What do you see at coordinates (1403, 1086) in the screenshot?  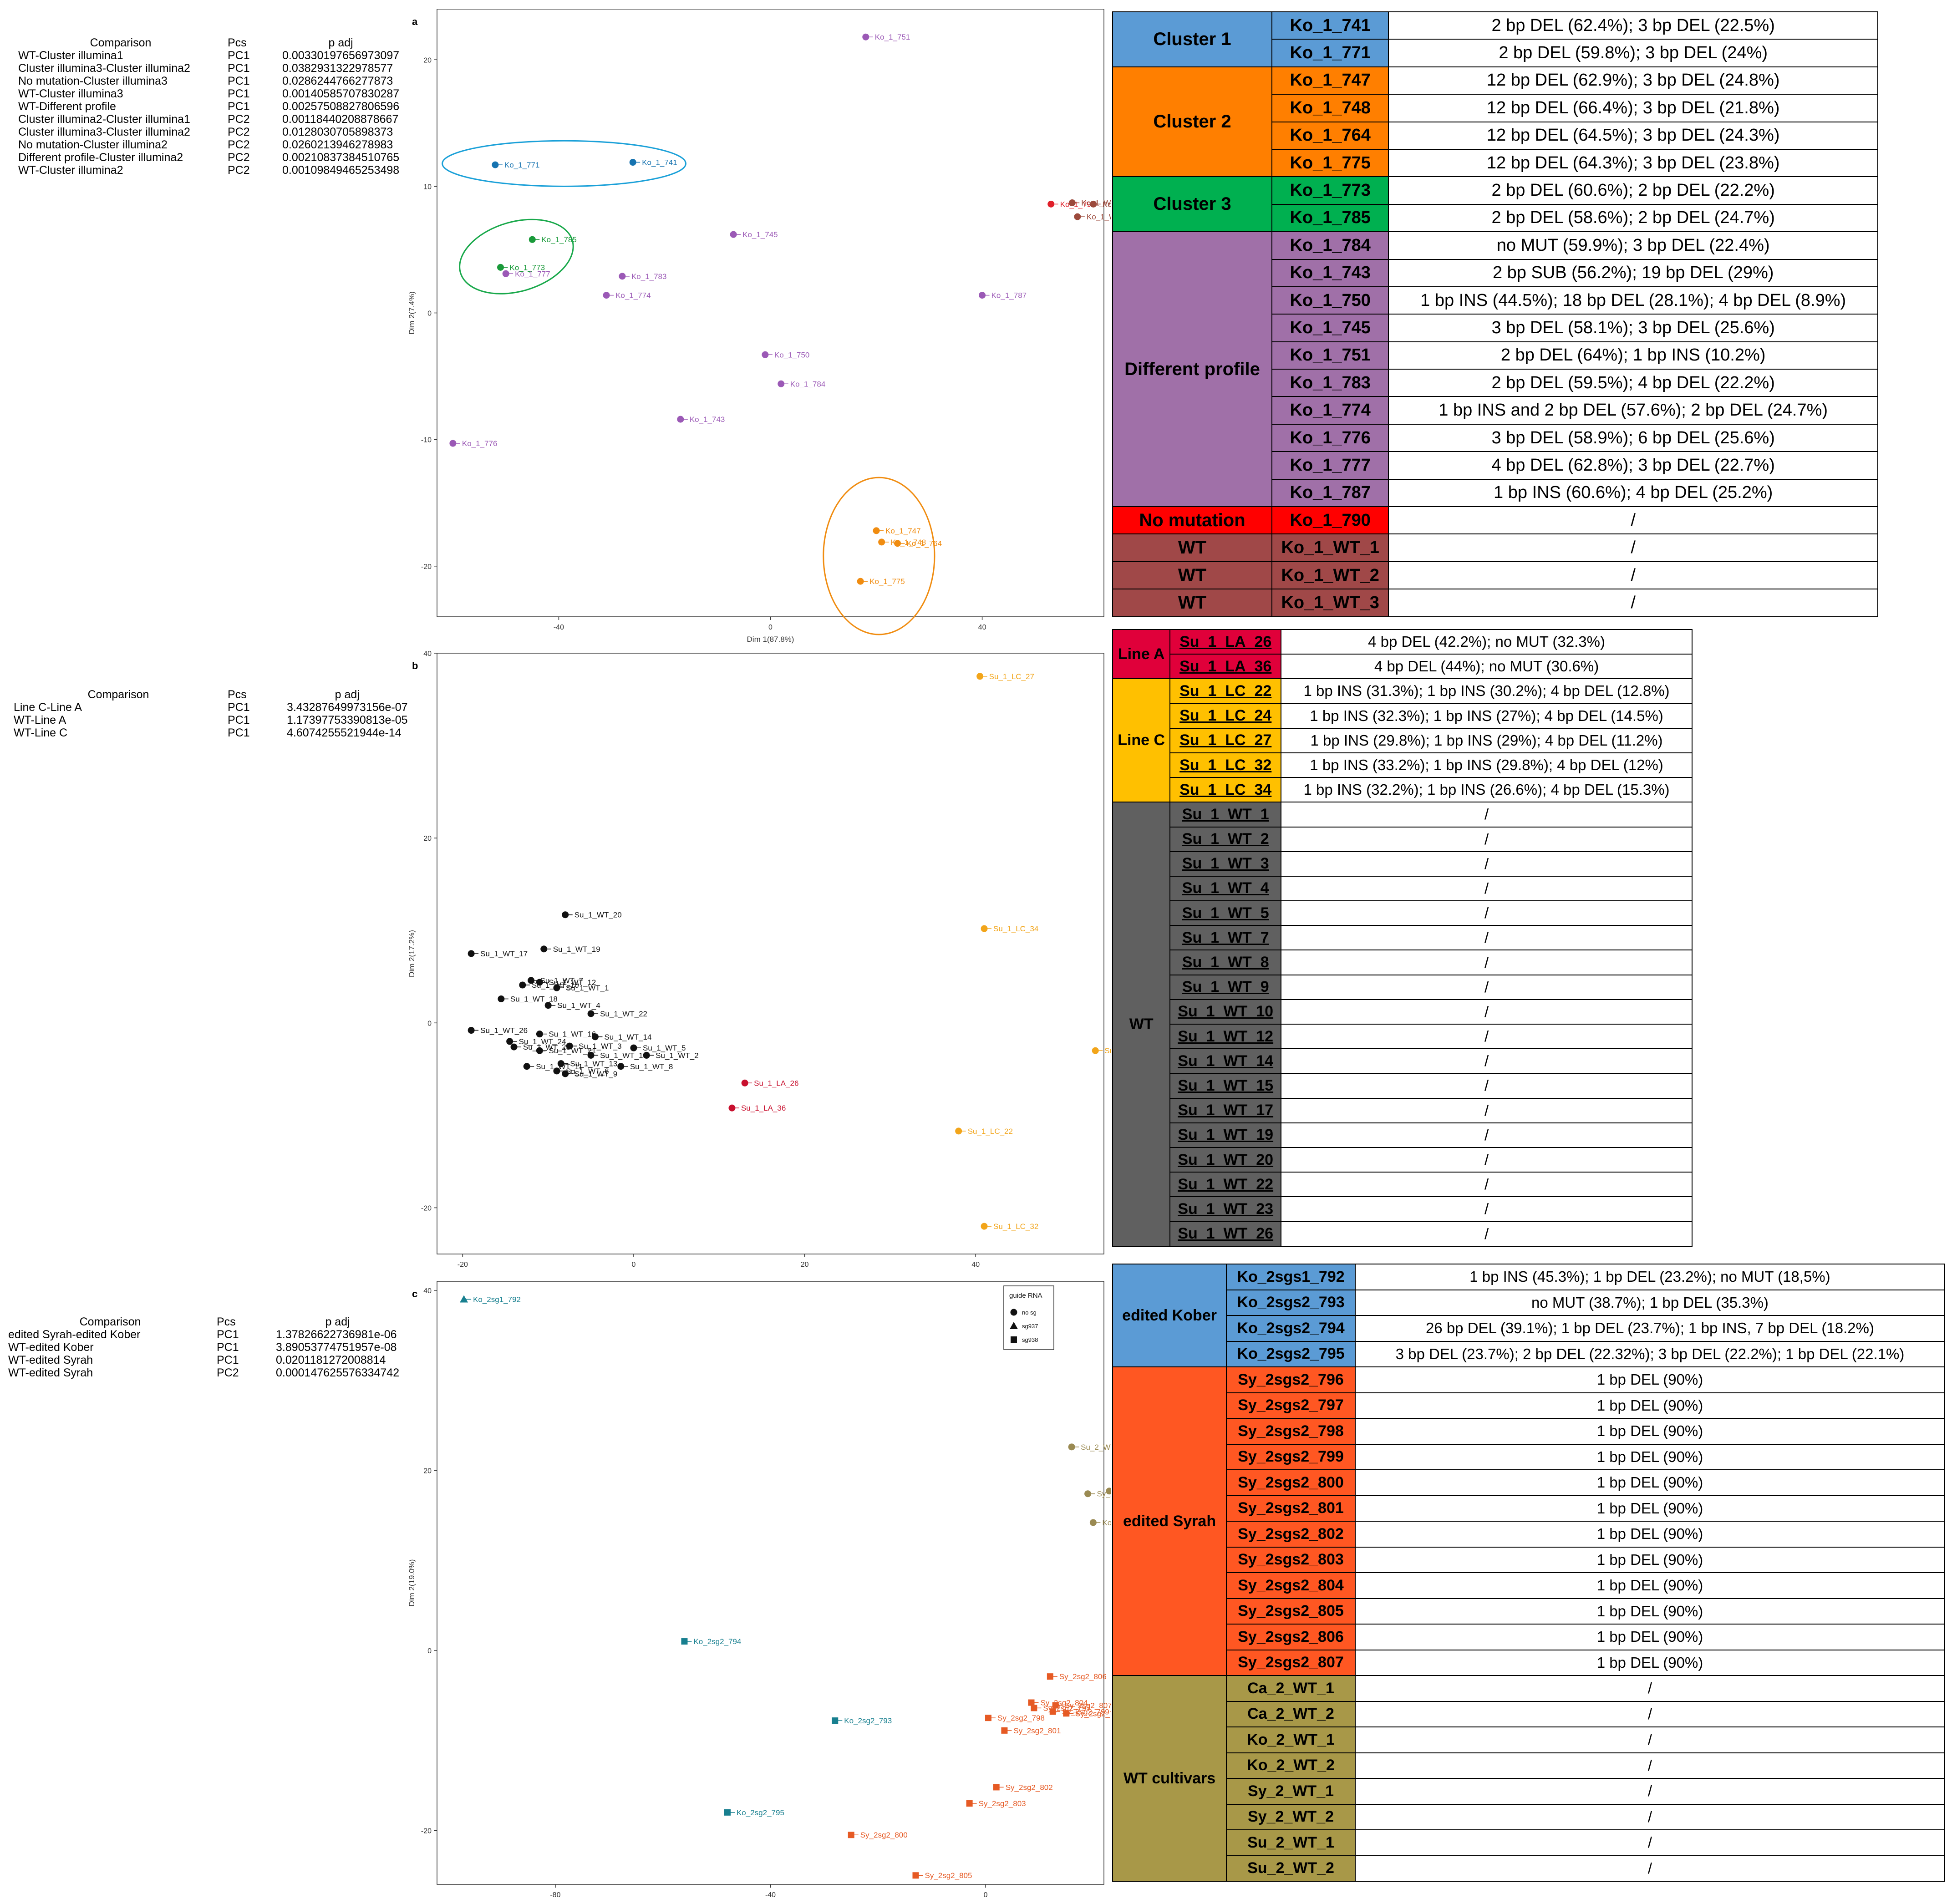 I see `genotype-row: Su_1_WT_15/` at bounding box center [1403, 1086].